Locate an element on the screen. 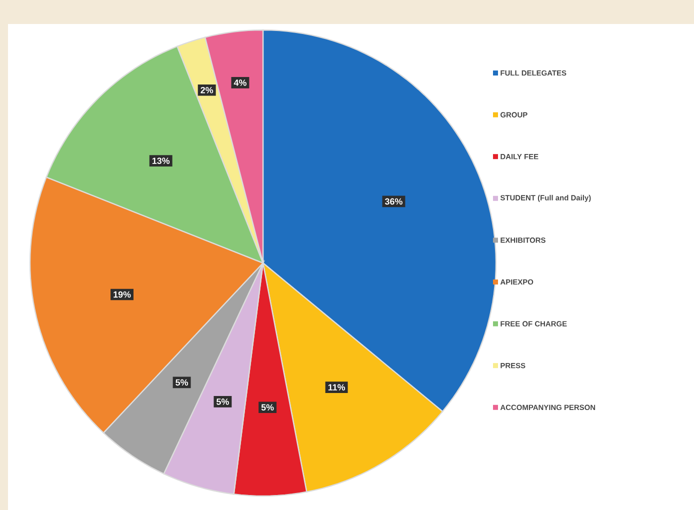 This screenshot has height=510, width=694. data-label: 36% is located at coordinates (393, 201).